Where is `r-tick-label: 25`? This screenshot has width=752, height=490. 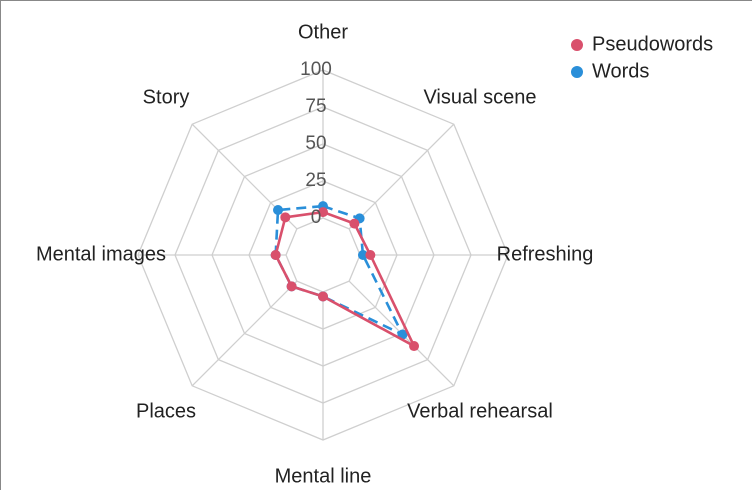
r-tick-label: 25 is located at coordinates (315, 180).